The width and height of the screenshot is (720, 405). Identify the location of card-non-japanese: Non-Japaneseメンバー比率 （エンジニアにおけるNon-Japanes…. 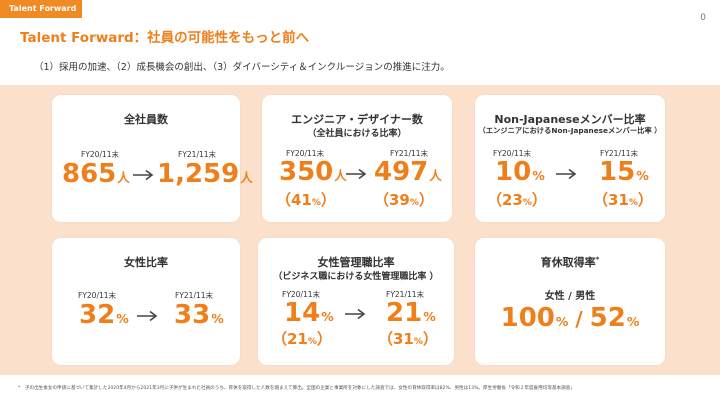
(570, 158).